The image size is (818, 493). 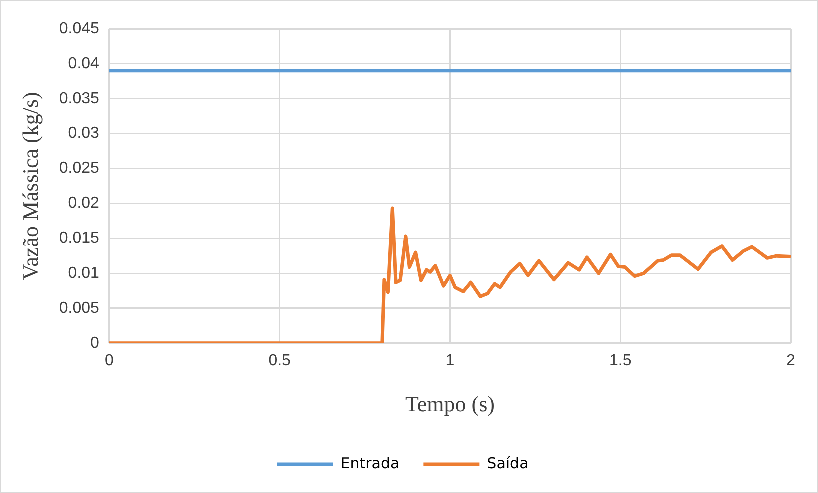 I want to click on legend-label: Entrada, so click(x=370, y=463).